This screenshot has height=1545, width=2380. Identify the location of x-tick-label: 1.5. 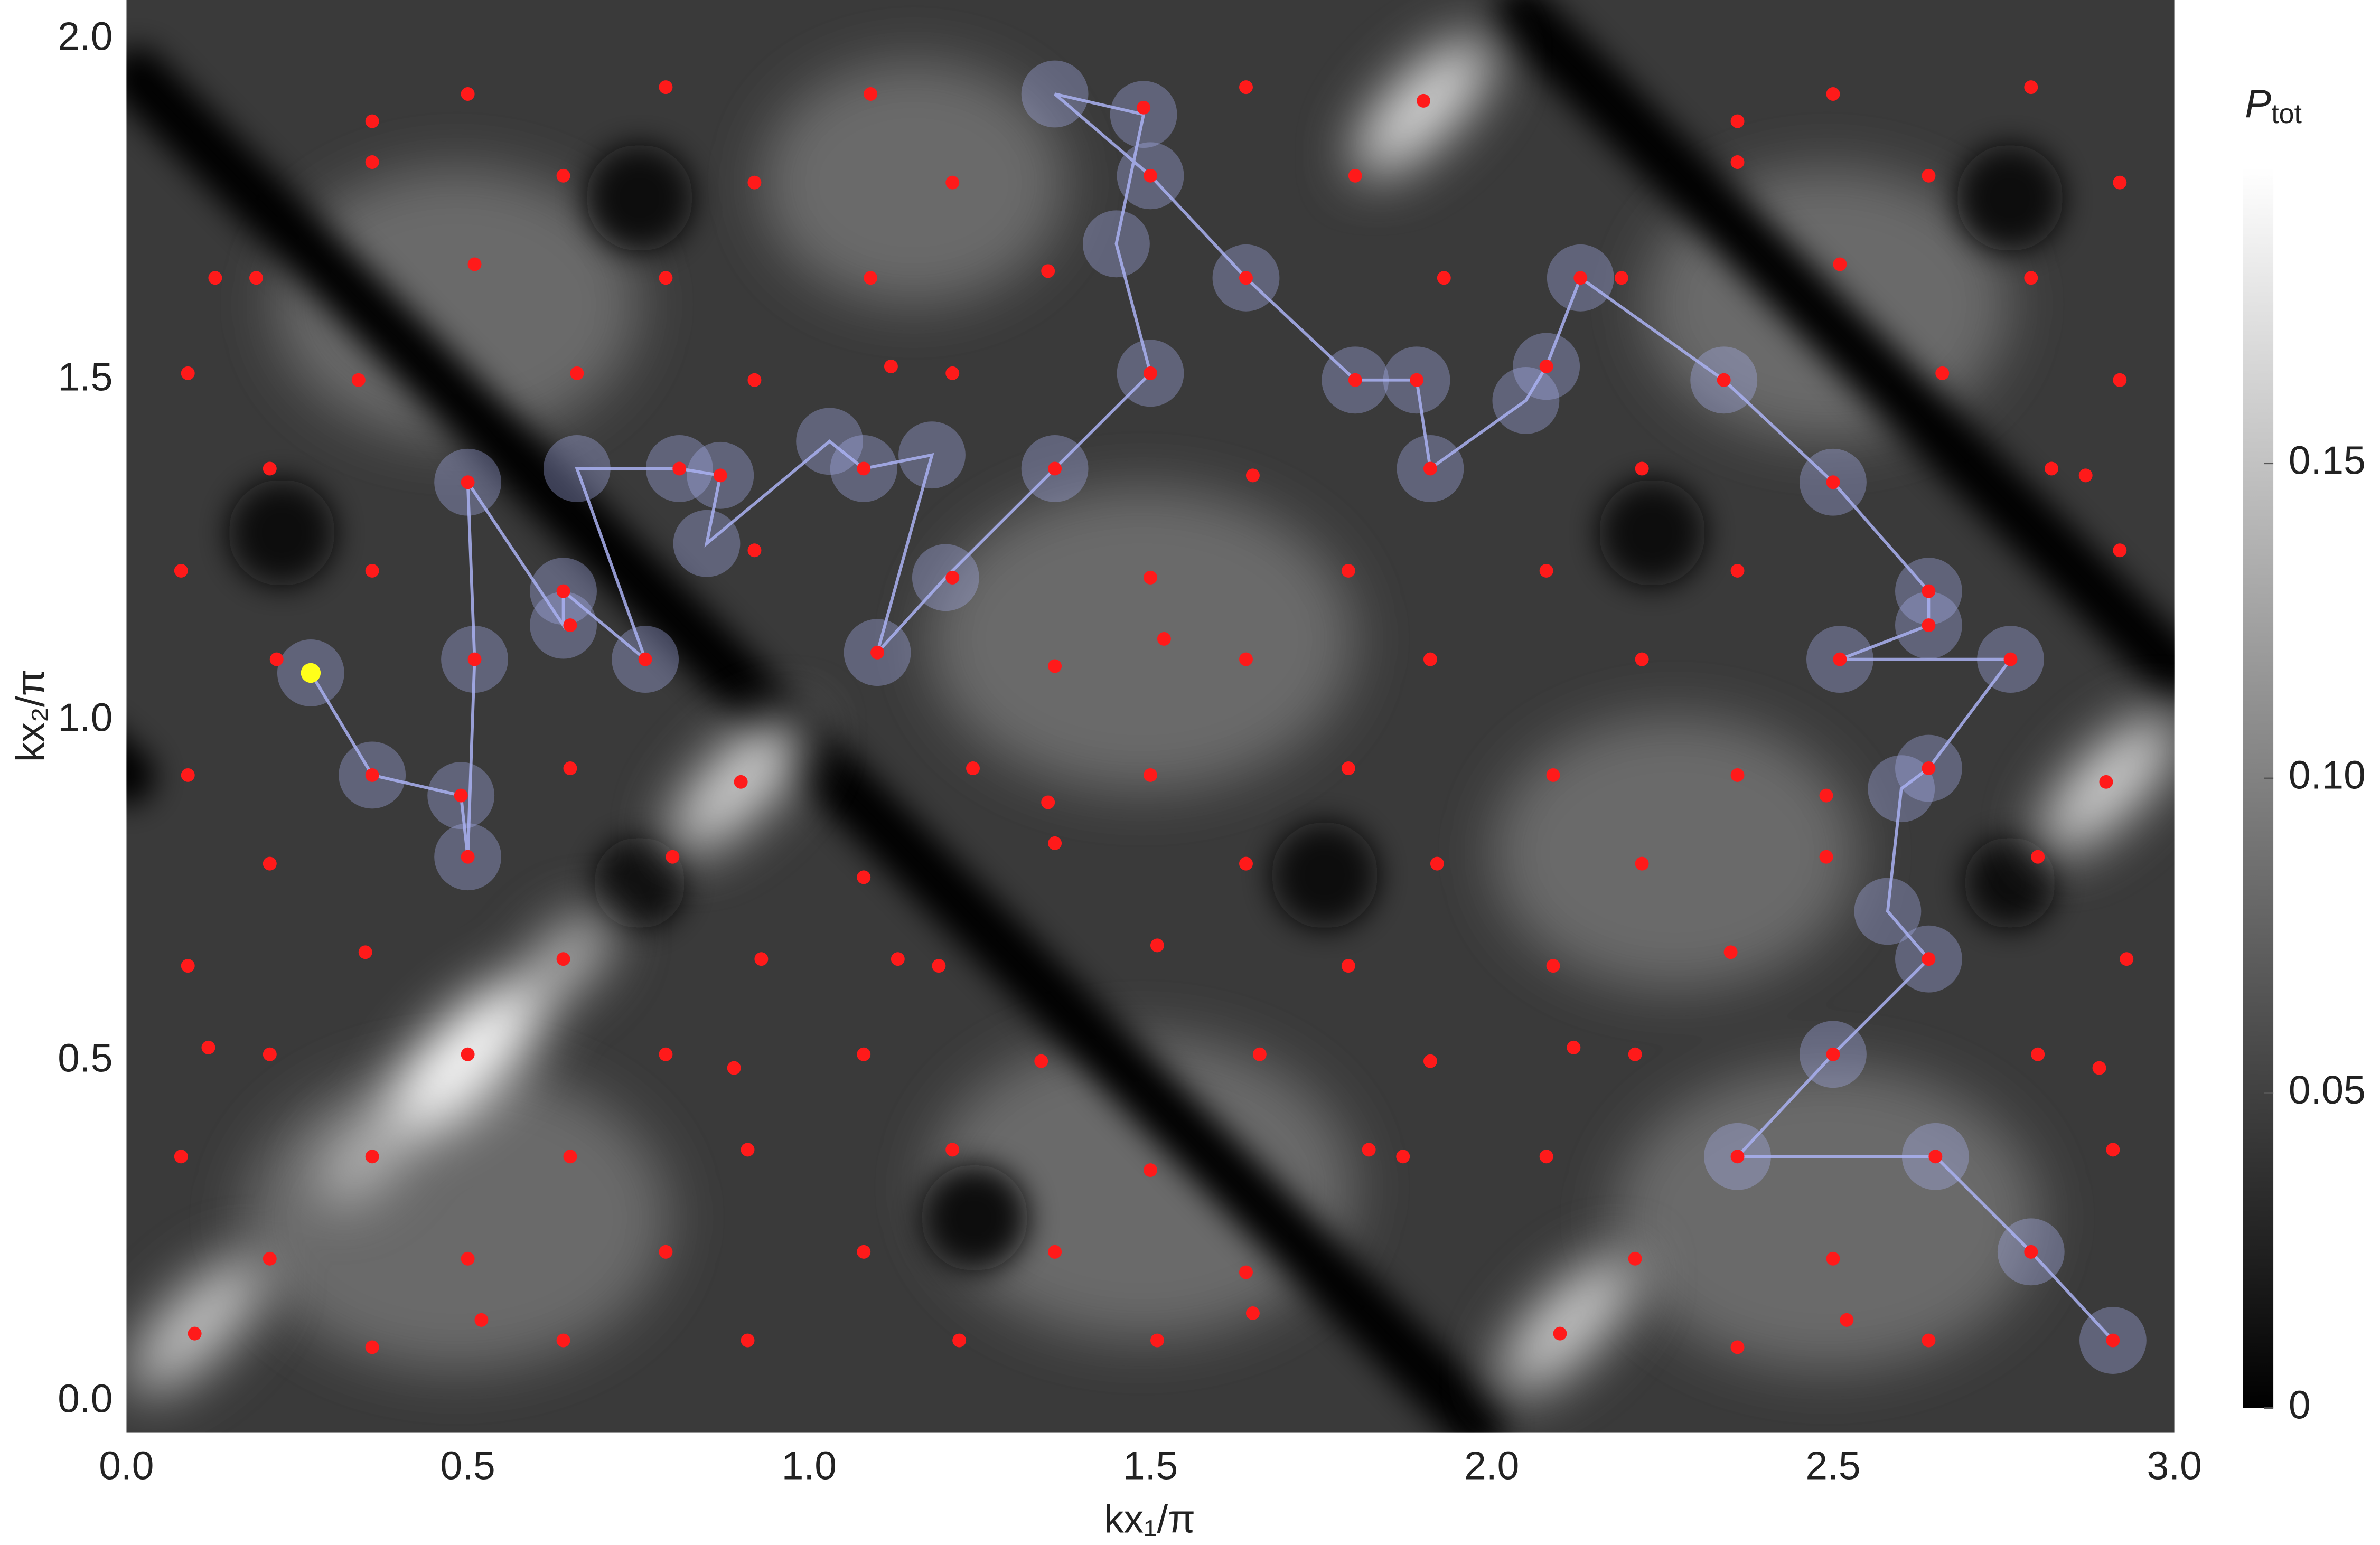
(1150, 1466).